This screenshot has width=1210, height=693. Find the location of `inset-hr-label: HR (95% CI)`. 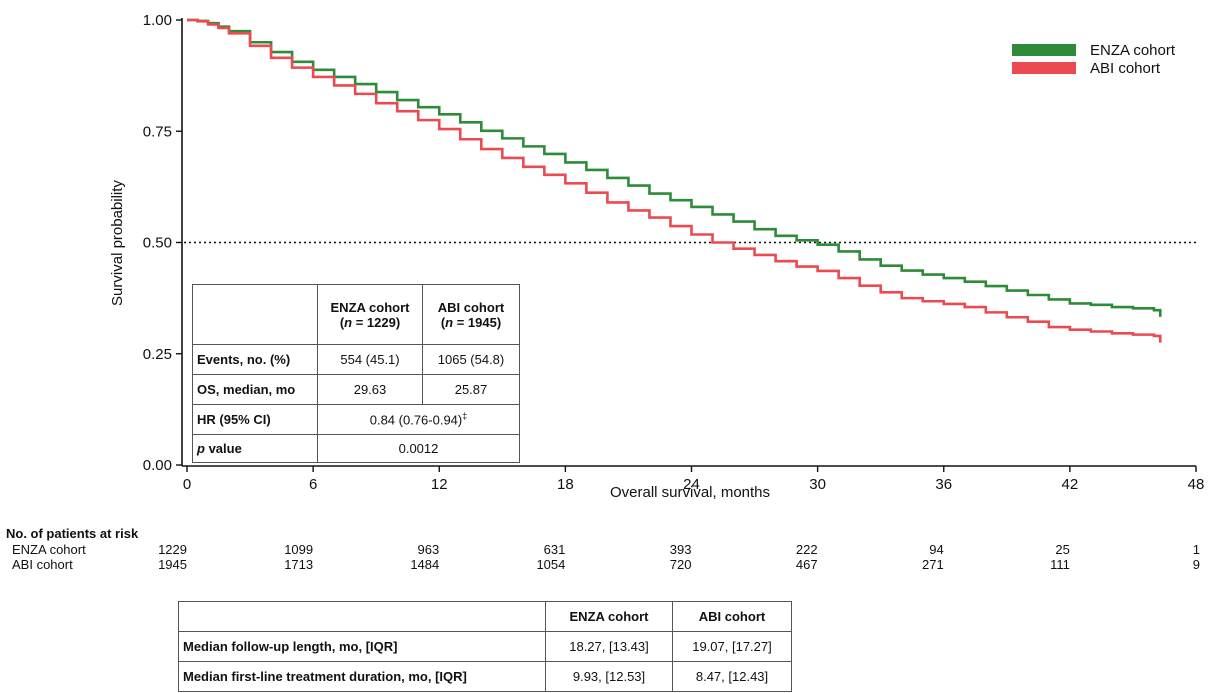

inset-hr-label: HR (95% CI) is located at coordinates (255, 419).